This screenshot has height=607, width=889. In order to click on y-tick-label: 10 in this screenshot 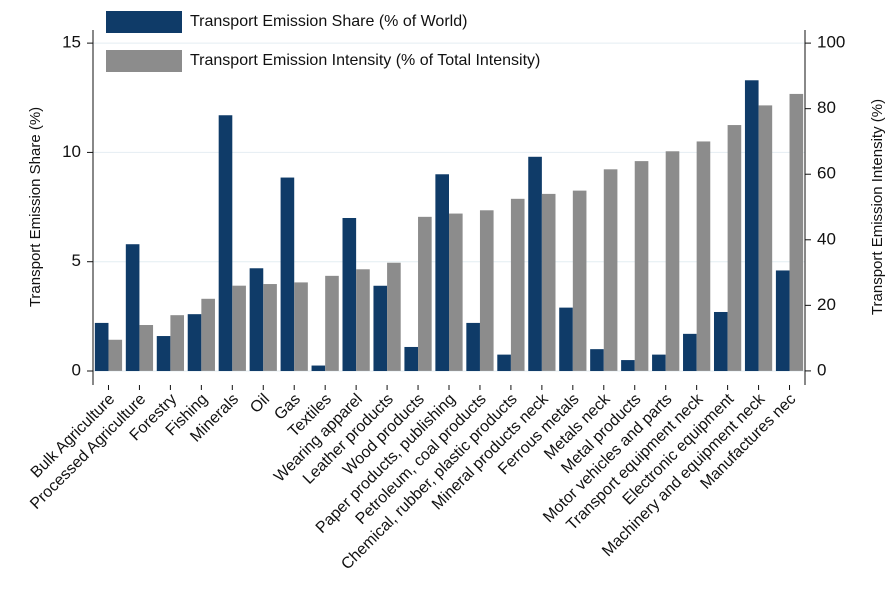, I will do `click(71, 151)`.